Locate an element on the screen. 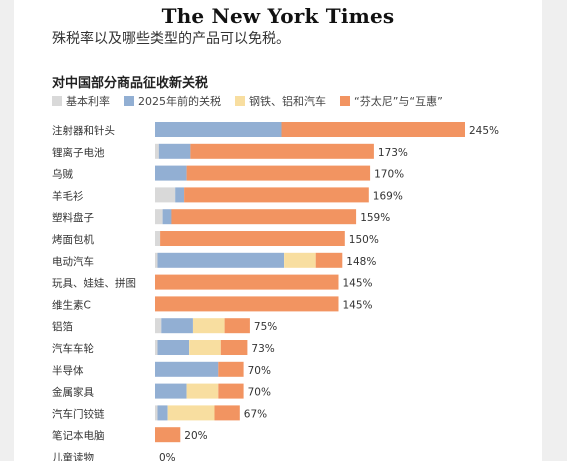 This screenshot has width=567, height=461. legend-label-pre2025: 2025年前的关税 is located at coordinates (179, 101).